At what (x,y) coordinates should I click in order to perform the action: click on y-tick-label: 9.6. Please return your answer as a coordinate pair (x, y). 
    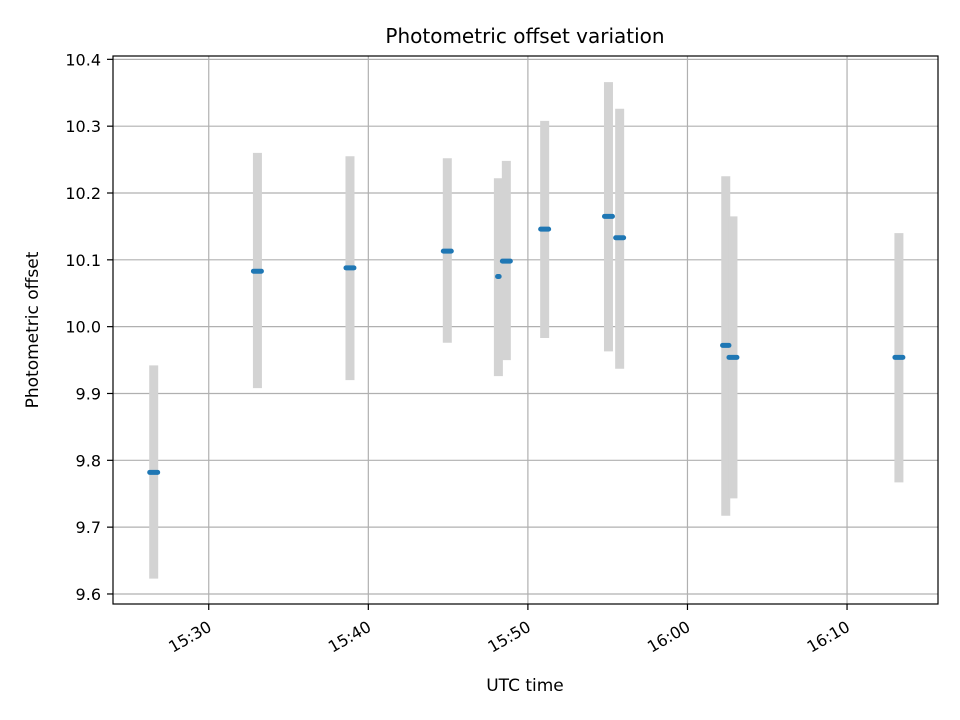
    Looking at the image, I should click on (88, 594).